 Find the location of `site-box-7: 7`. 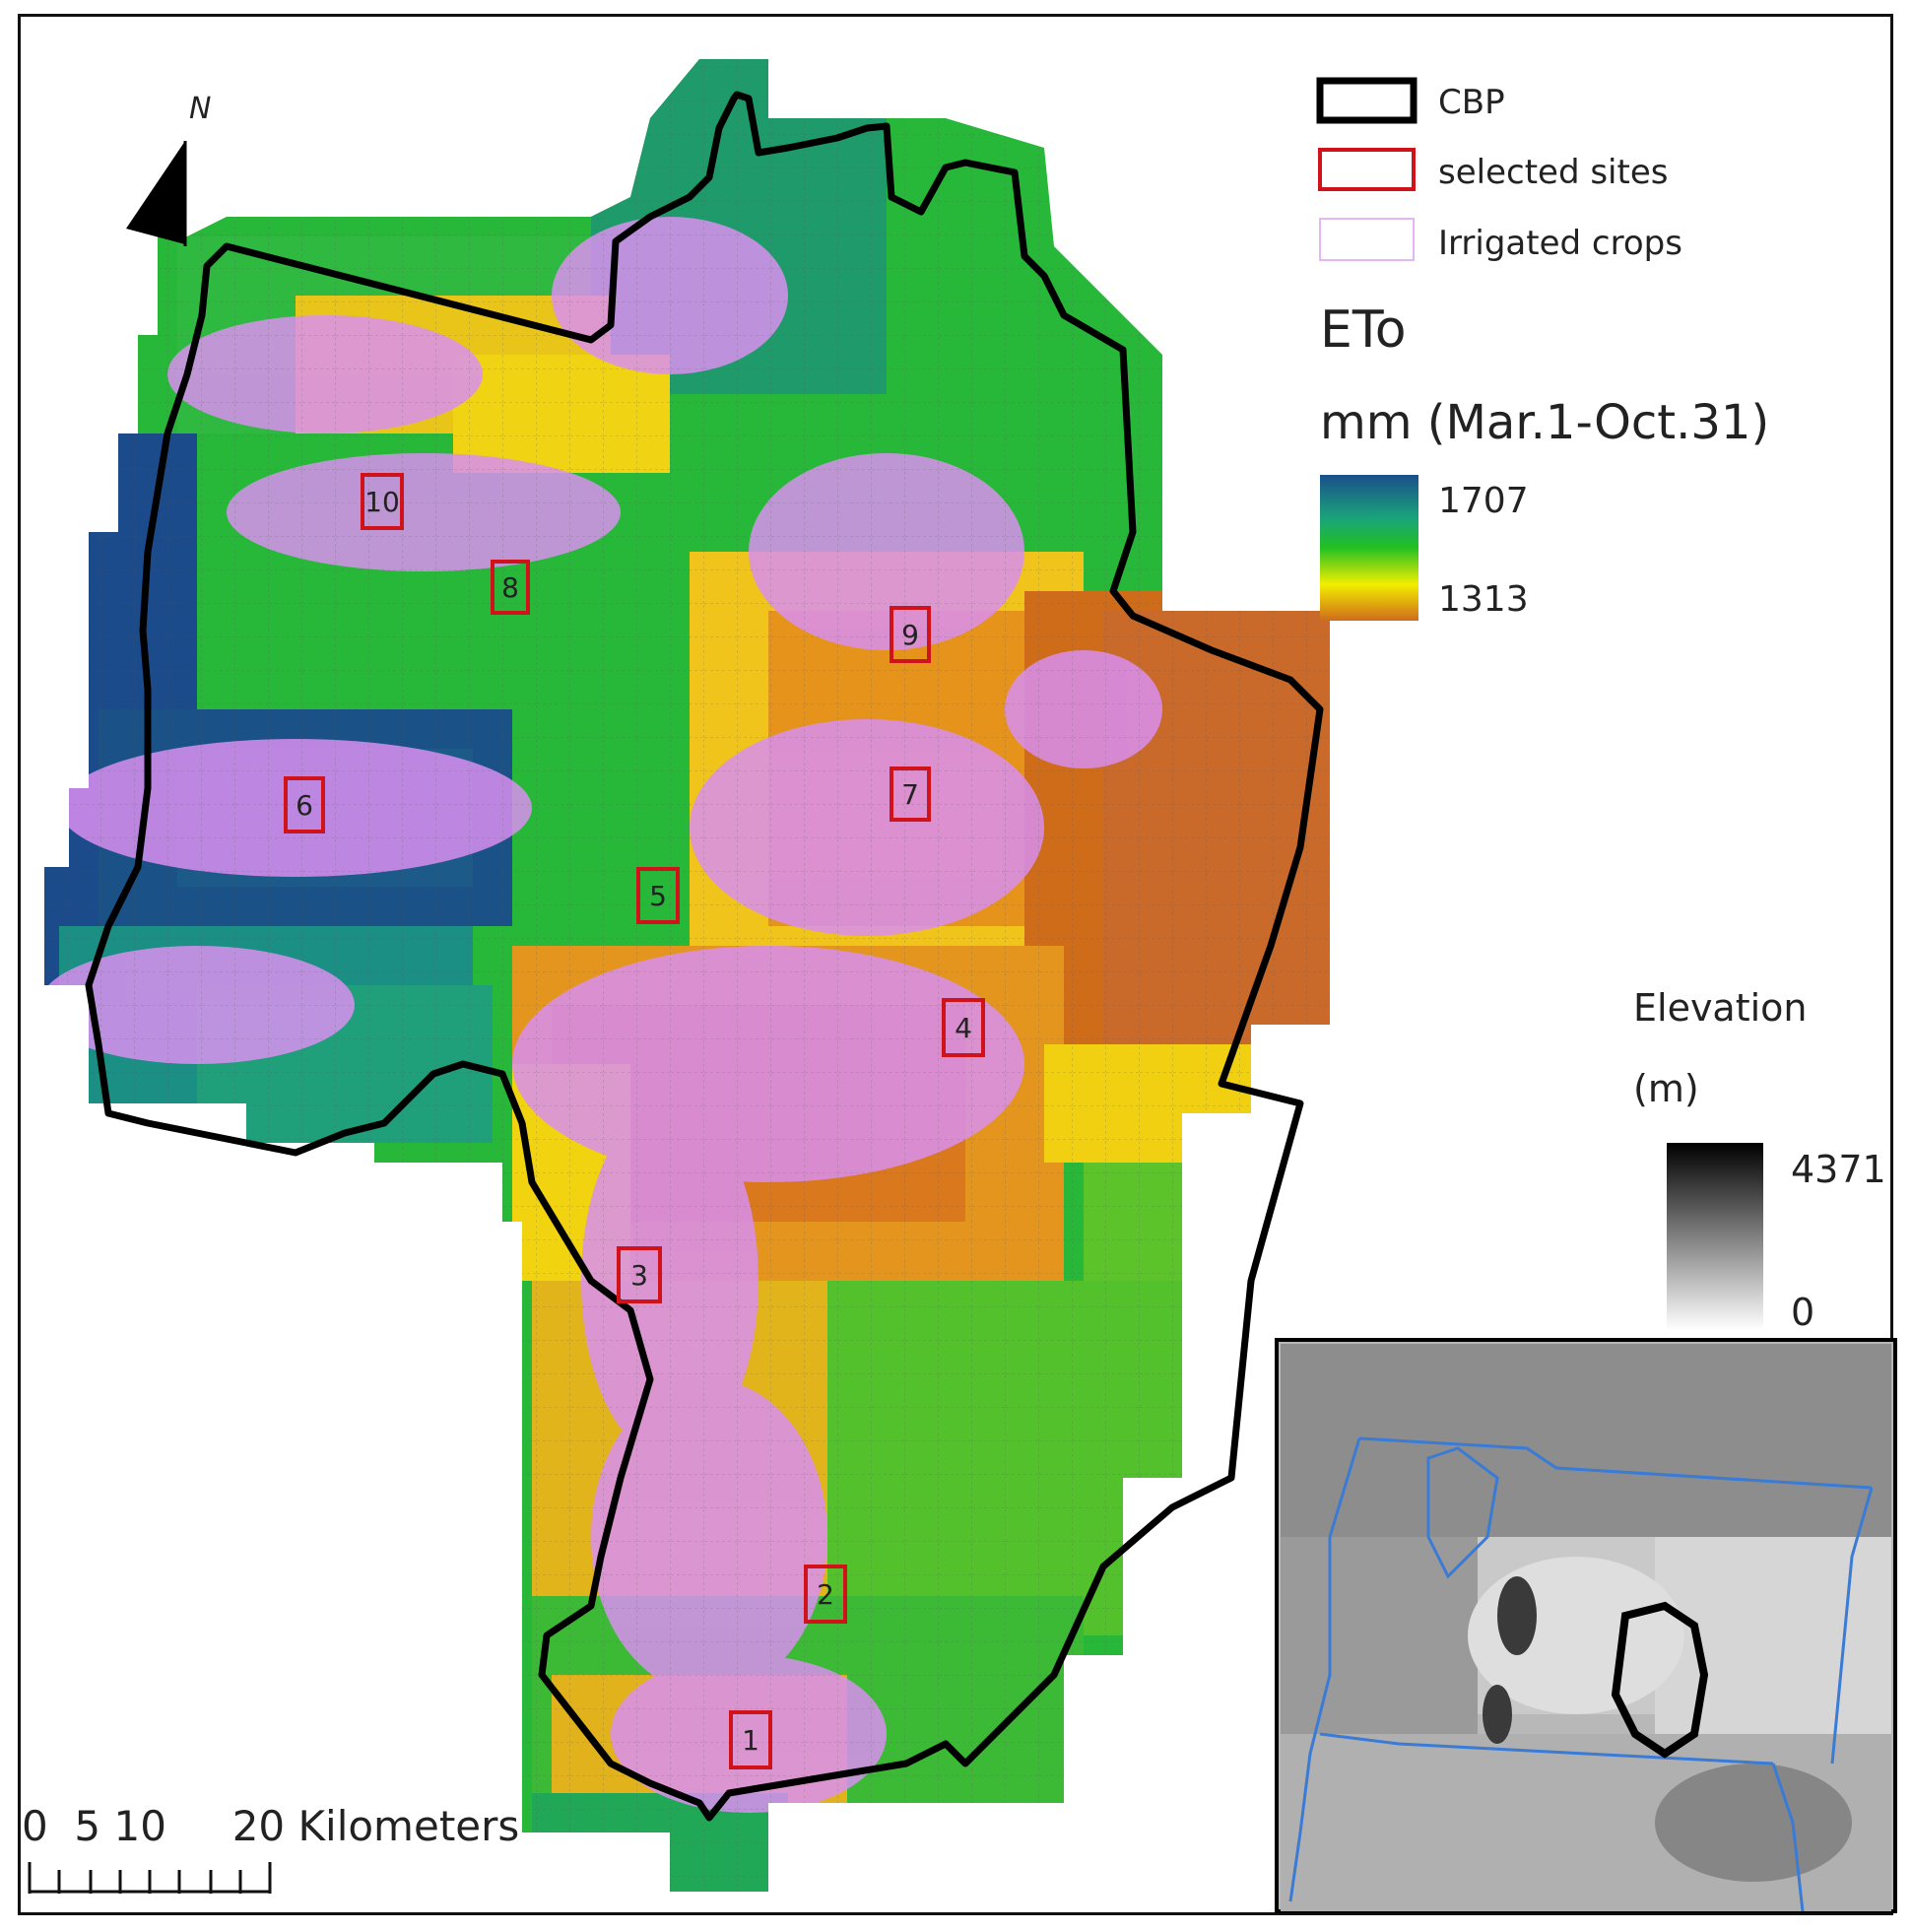

site-box-7: 7 is located at coordinates (910, 794).